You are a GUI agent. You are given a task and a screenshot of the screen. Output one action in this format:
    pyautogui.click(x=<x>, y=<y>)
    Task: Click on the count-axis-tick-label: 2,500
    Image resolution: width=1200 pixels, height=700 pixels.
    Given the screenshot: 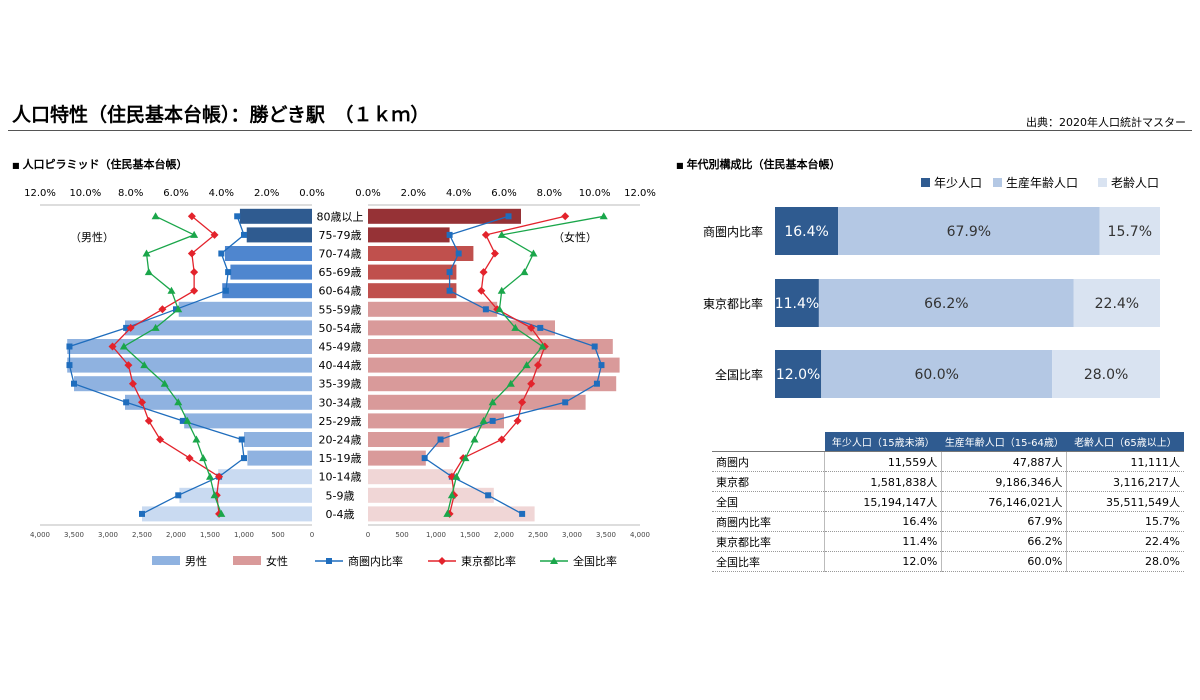 What is the action you would take?
    pyautogui.click(x=142, y=535)
    